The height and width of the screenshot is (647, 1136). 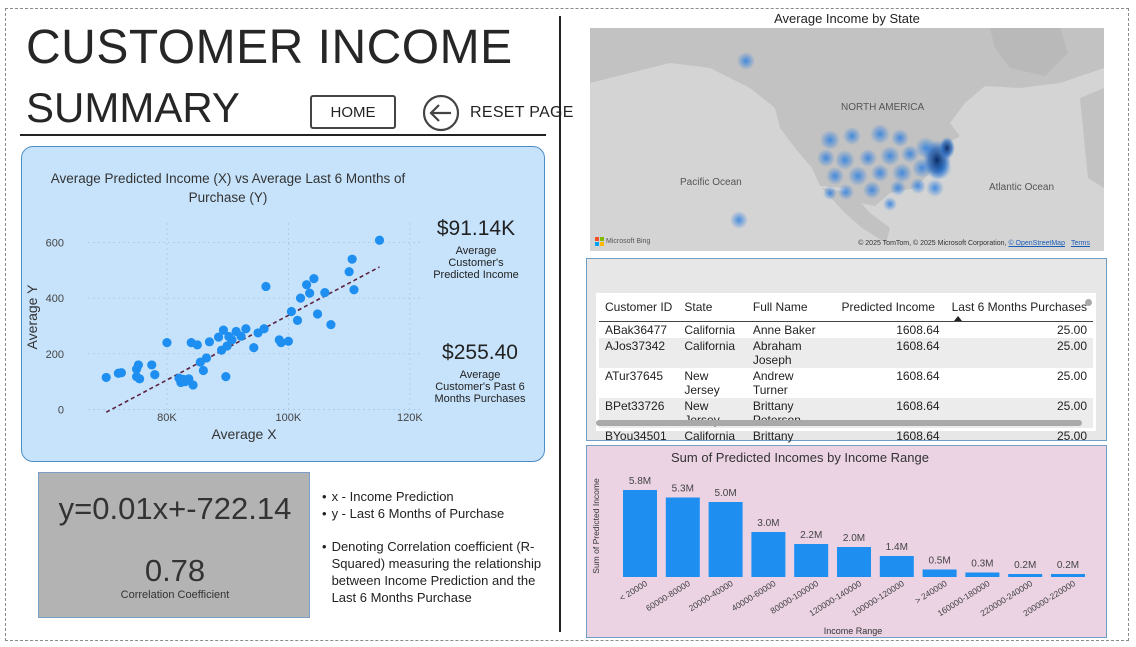 What do you see at coordinates (560, 324) in the screenshot?
I see `vertical-divider` at bounding box center [560, 324].